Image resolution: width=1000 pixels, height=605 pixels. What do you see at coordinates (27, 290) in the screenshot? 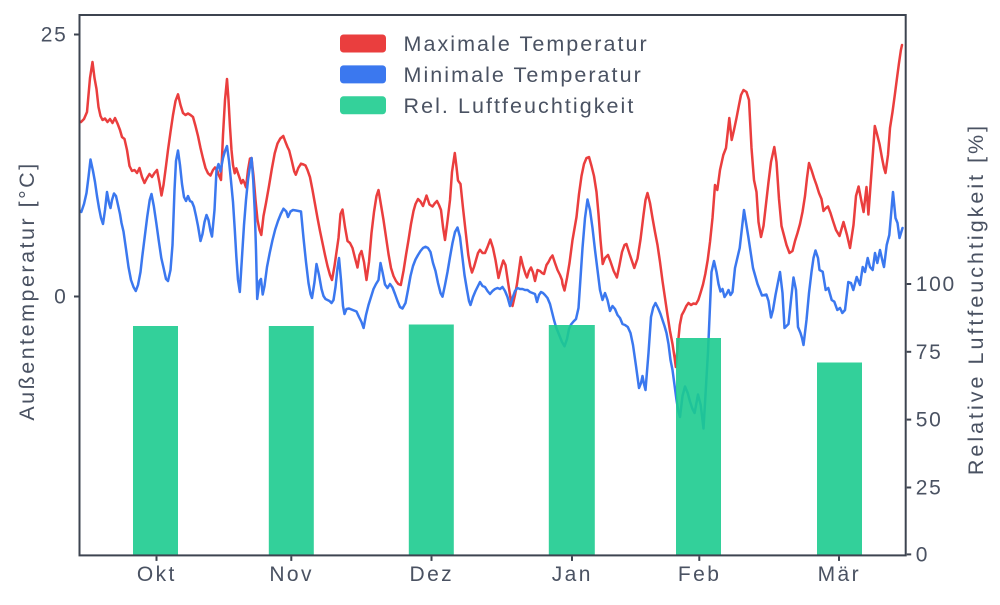
I see `svg-text: Außentemperatur [°C]` at bounding box center [27, 290].